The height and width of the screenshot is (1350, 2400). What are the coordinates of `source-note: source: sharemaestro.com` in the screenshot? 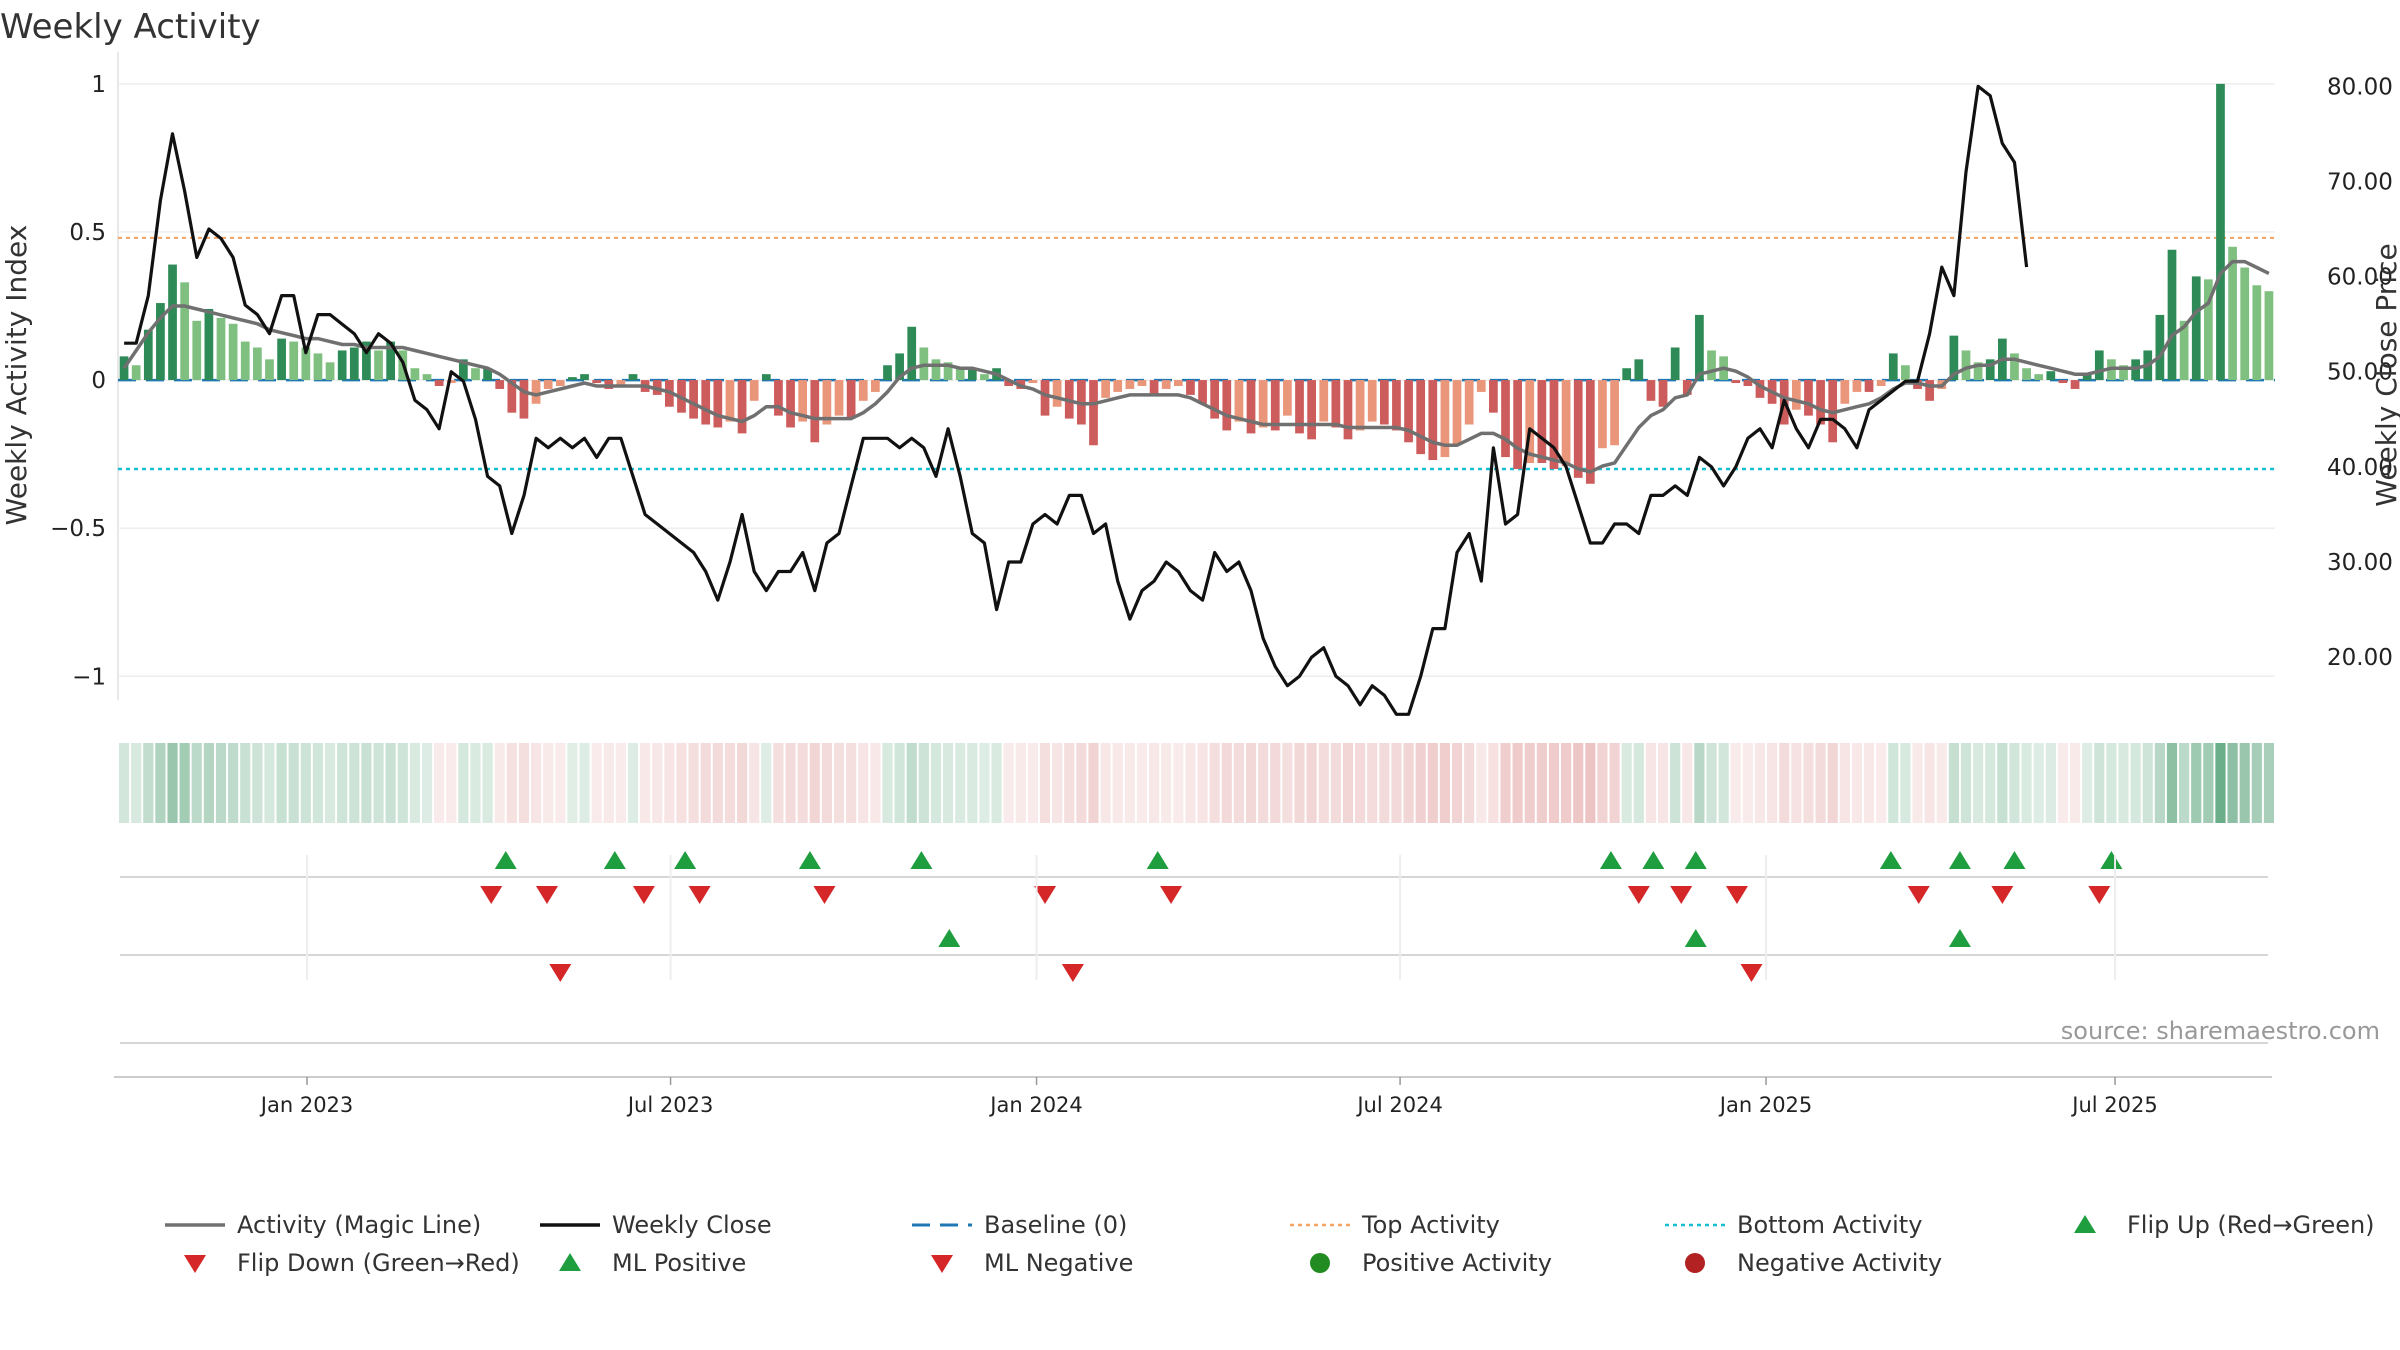 It's located at (2220, 1031).